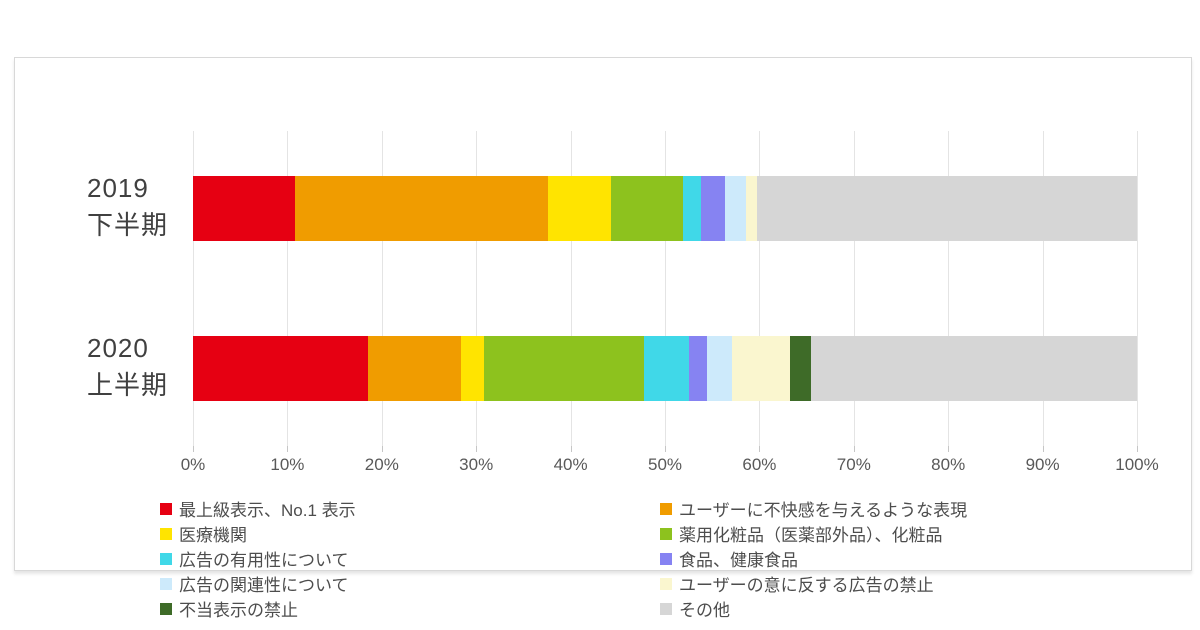 The height and width of the screenshot is (630, 1200). I want to click on category-label-2020: 2020 上半期, so click(142, 367).